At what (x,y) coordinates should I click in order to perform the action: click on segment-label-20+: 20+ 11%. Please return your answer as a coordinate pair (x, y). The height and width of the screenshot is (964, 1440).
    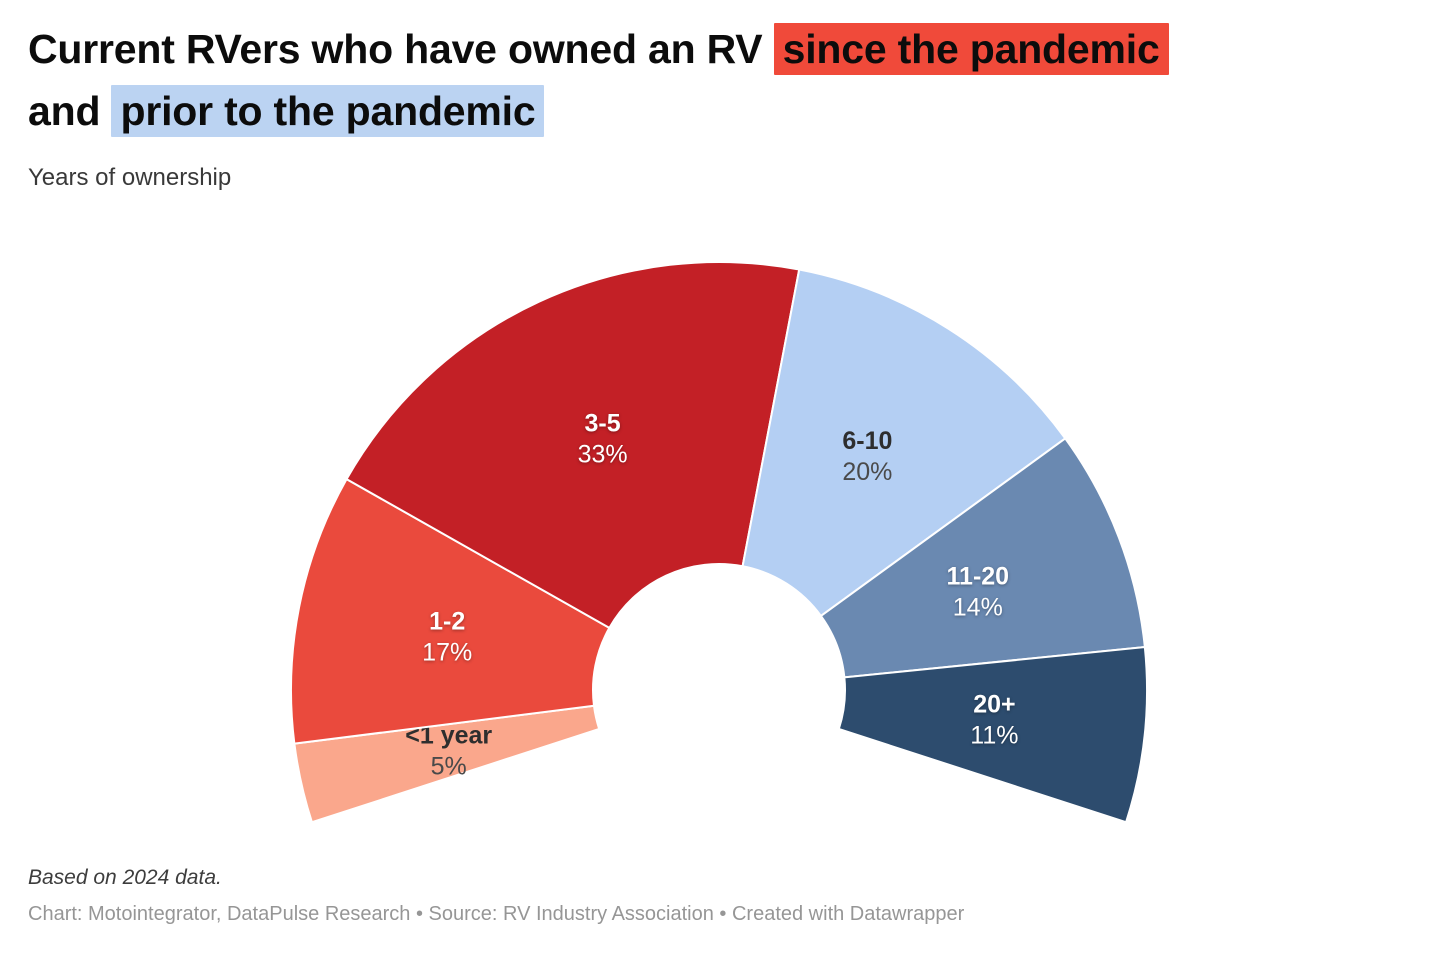
    Looking at the image, I should click on (994, 720).